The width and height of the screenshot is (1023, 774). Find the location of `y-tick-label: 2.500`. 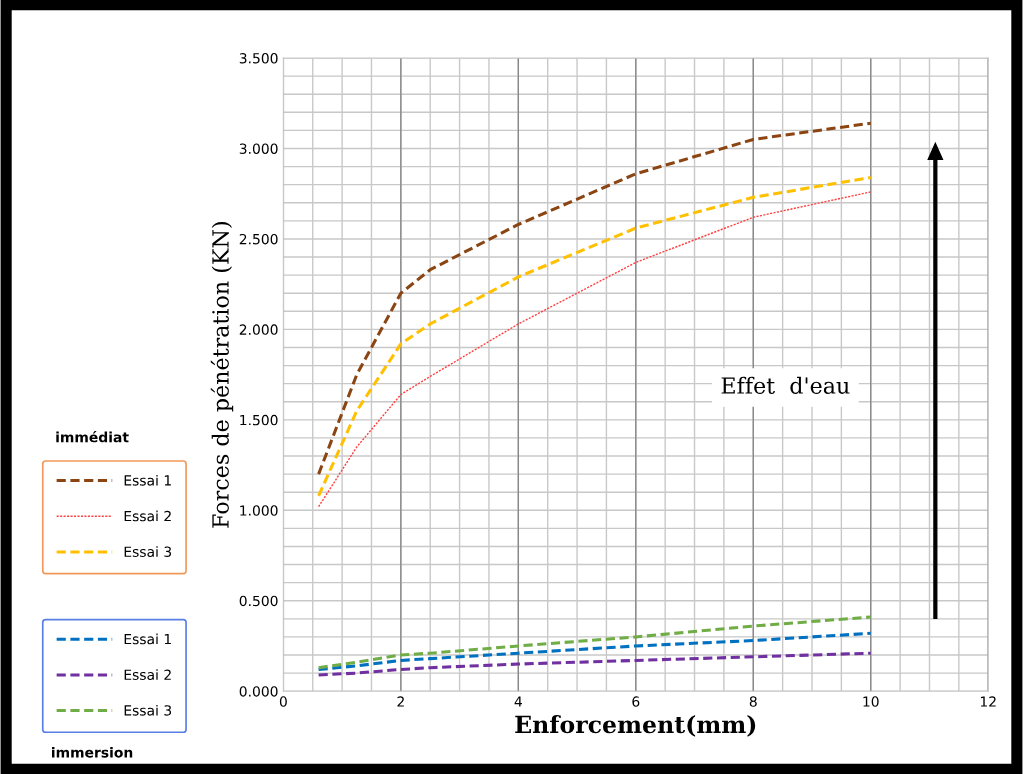

y-tick-label: 2.500 is located at coordinates (258, 239).